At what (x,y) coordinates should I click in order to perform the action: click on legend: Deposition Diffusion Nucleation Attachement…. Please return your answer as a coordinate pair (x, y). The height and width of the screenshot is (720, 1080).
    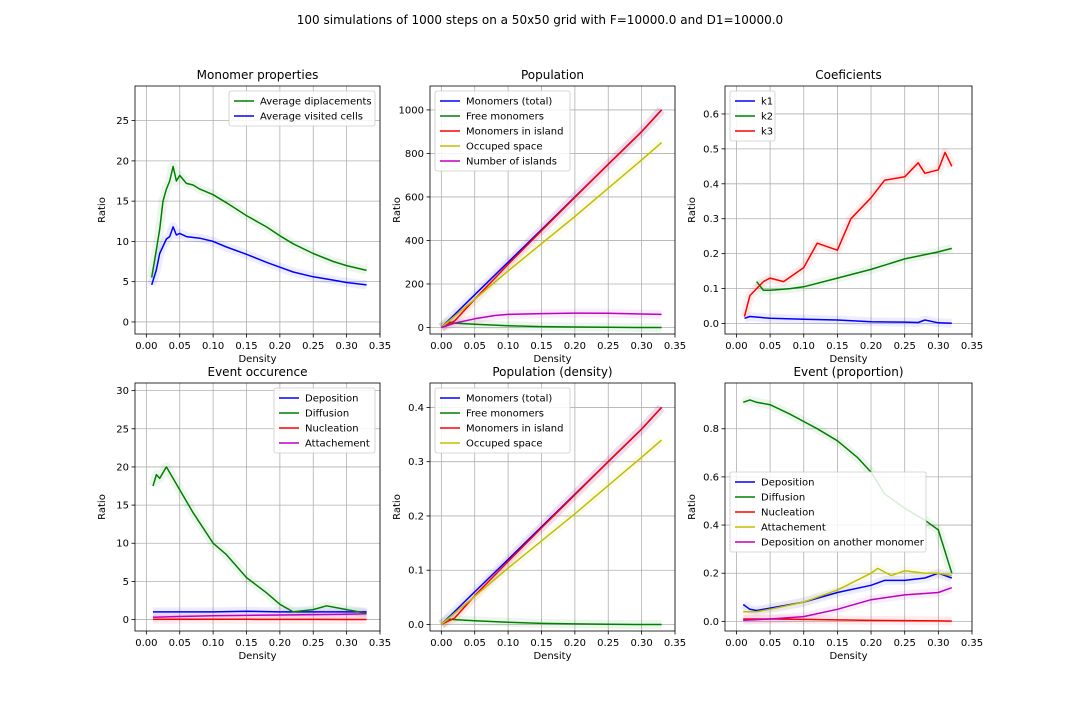
    Looking at the image, I should click on (828, 512).